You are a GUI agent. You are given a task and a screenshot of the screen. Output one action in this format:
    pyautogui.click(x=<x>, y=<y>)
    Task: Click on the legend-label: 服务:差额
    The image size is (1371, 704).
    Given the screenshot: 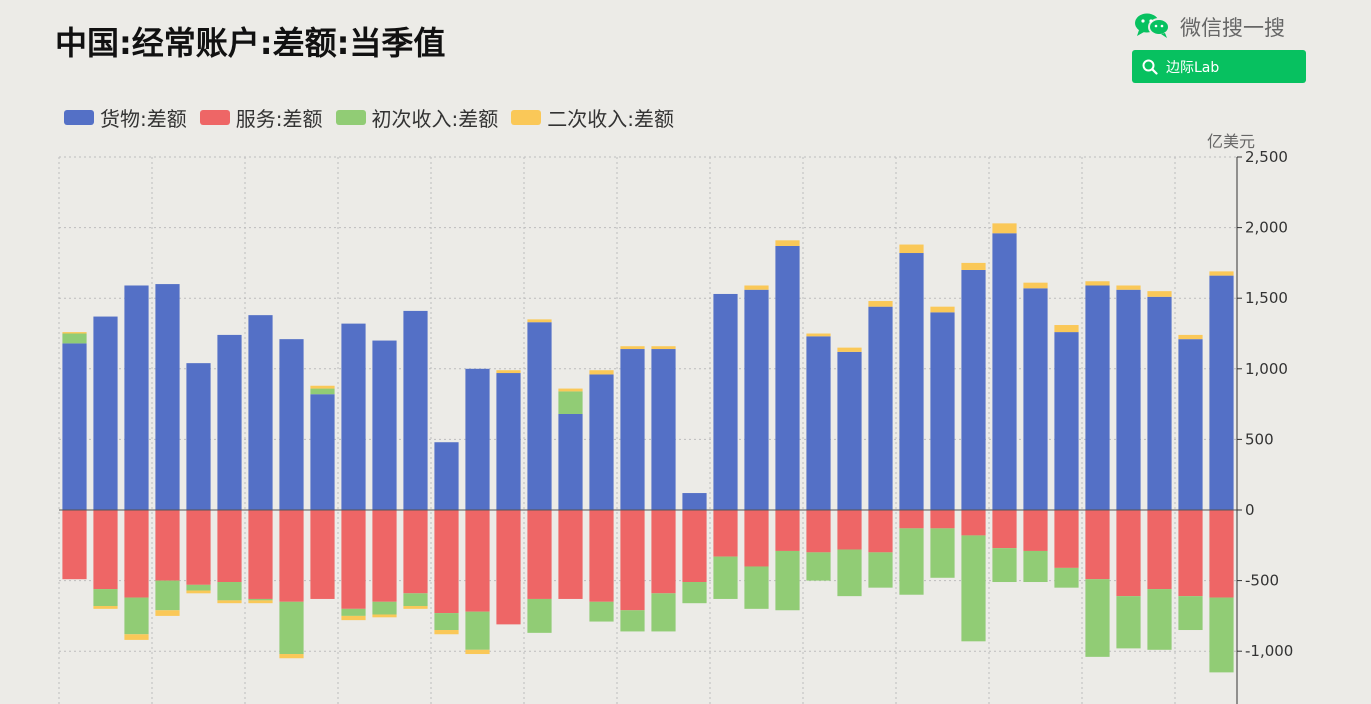 What is the action you would take?
    pyautogui.click(x=279, y=119)
    